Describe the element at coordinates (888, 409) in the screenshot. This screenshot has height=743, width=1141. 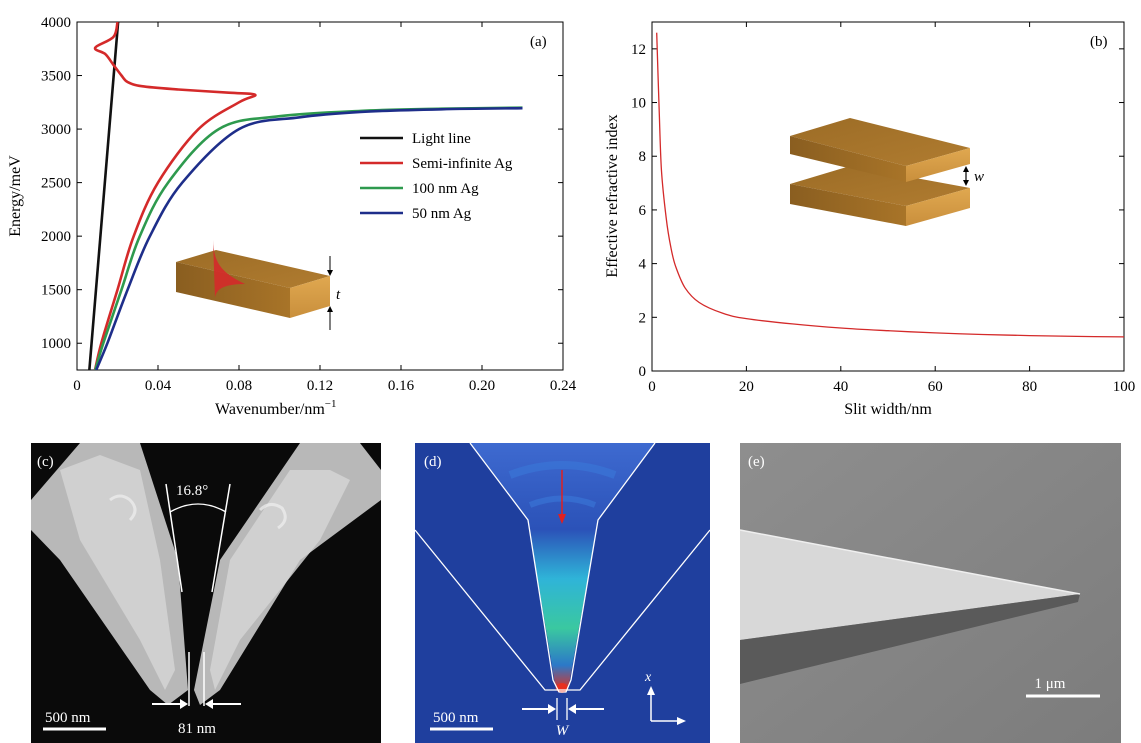
I see `panel-b-xlabel: Slit width/nm` at that location.